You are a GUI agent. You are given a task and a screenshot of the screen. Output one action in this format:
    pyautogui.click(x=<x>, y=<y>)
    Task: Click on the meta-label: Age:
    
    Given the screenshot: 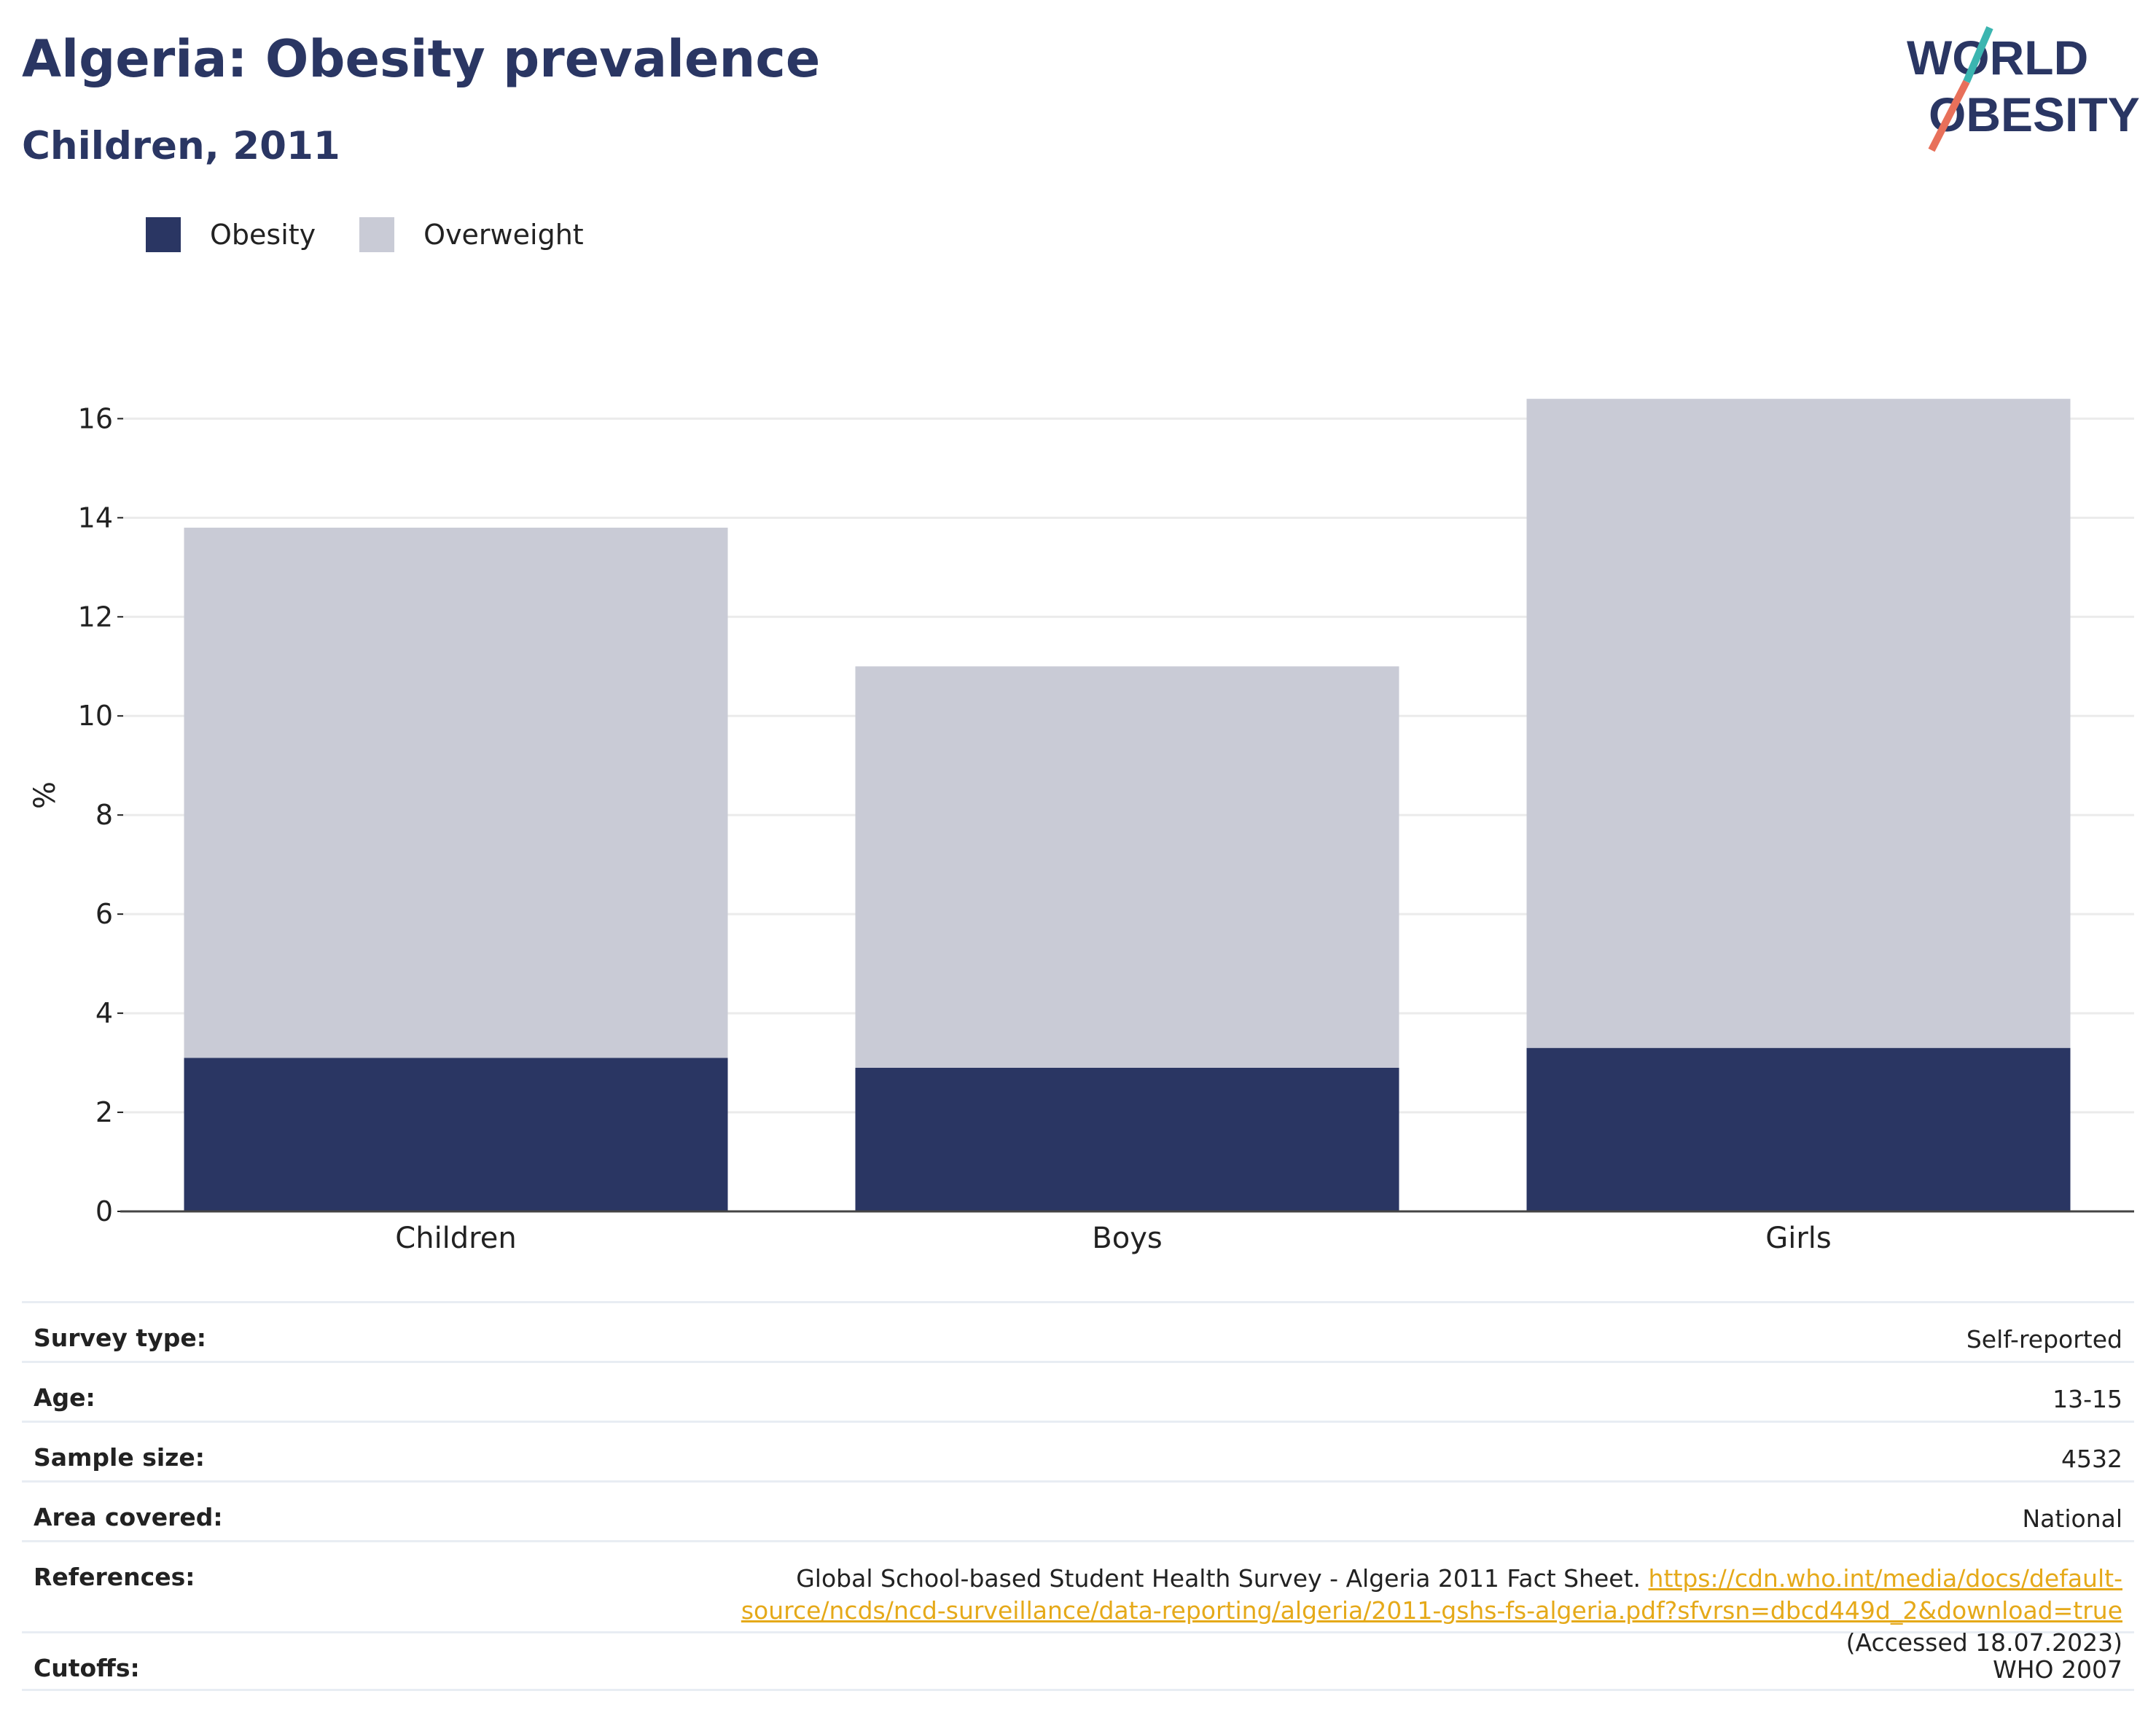 What is the action you would take?
    pyautogui.click(x=64, y=1397)
    